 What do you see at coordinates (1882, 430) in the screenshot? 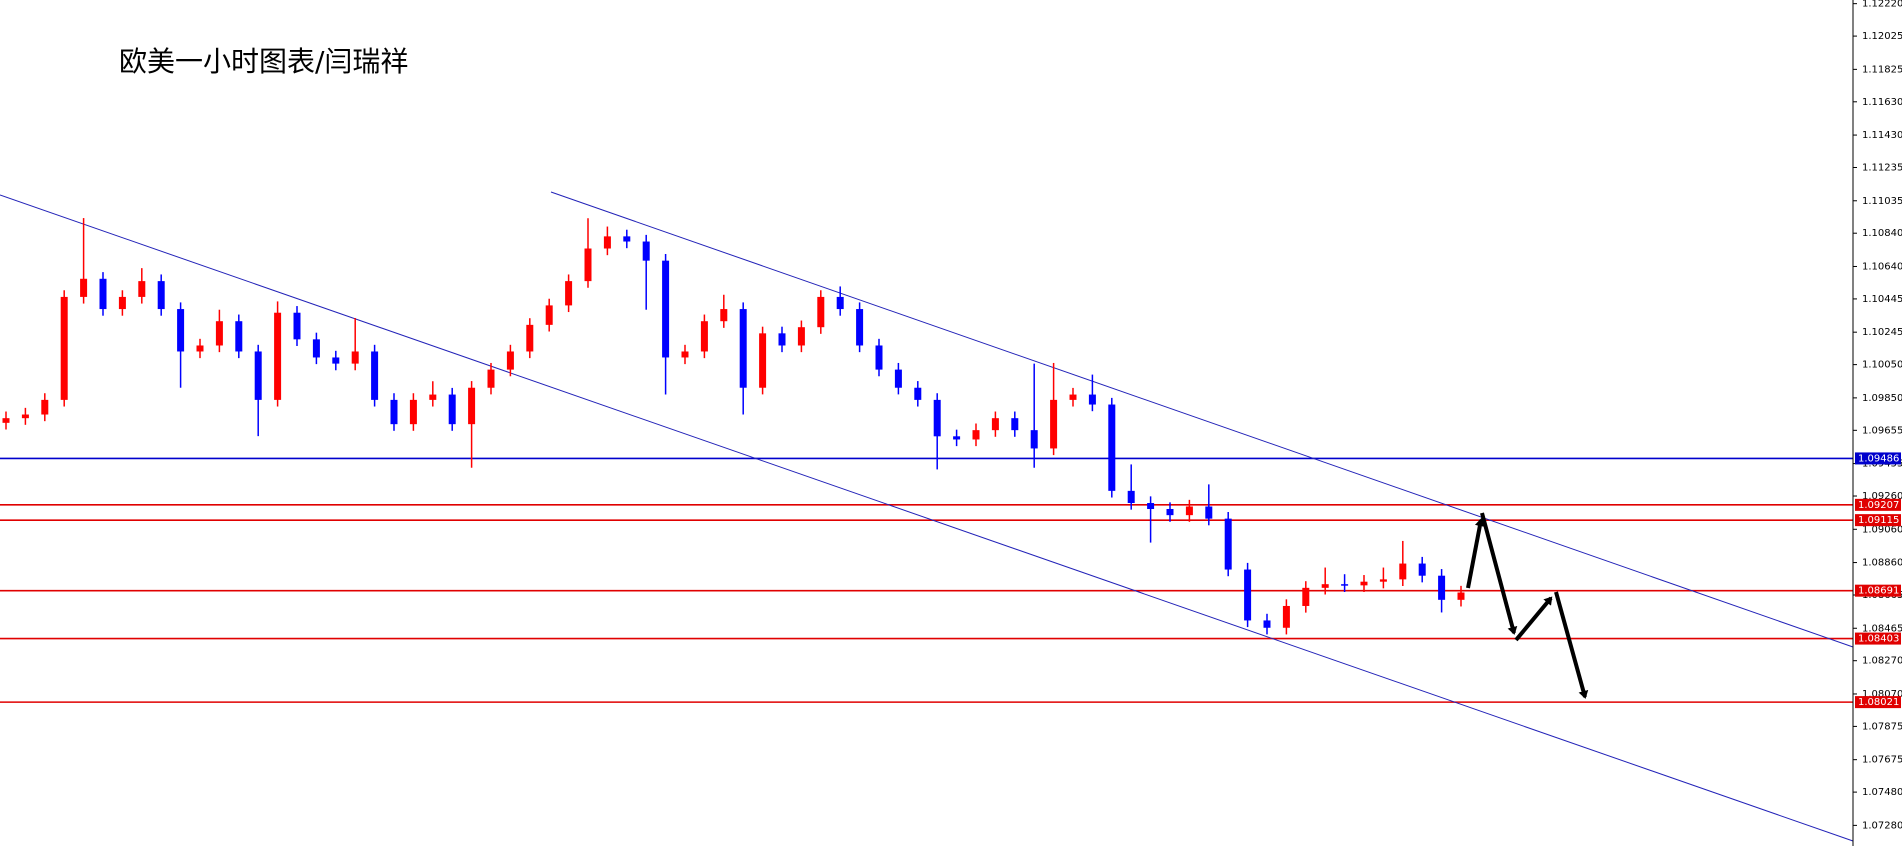
I see `y-tick-label: 1.09655` at bounding box center [1882, 430].